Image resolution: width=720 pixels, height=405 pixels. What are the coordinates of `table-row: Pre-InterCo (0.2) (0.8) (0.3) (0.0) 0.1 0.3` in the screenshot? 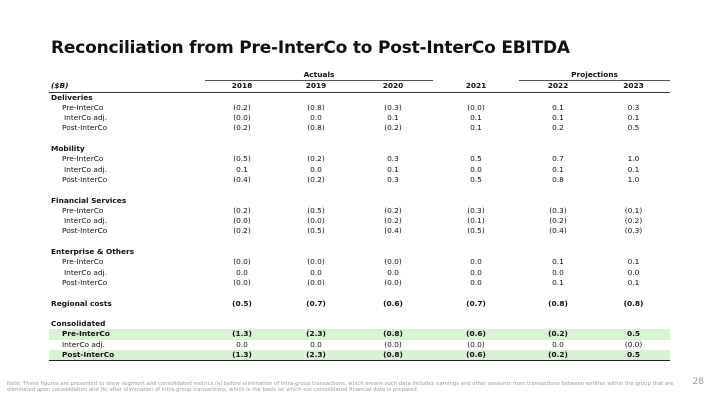 It's located at (359, 108).